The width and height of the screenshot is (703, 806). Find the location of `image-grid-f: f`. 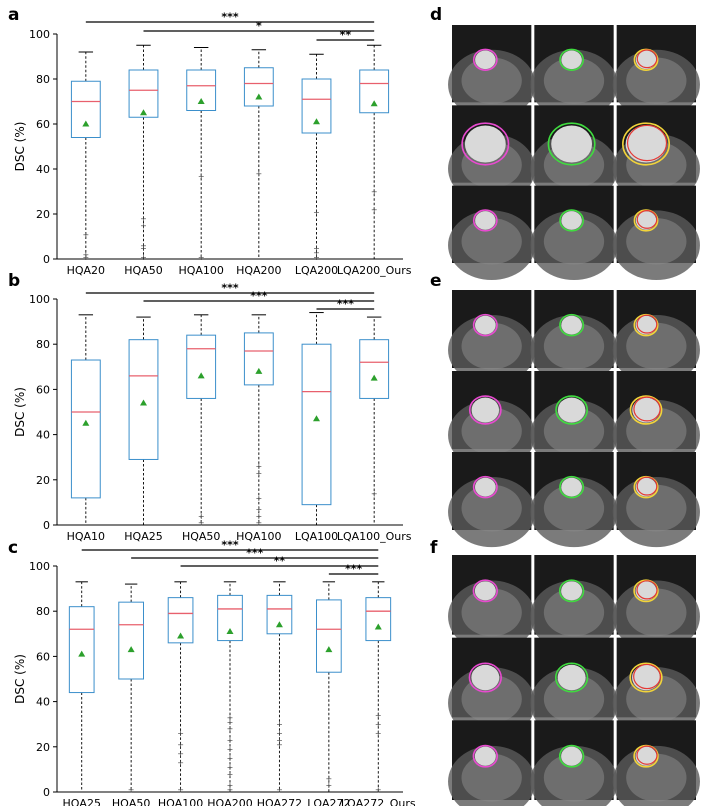

image-grid-f: f is located at coordinates (565, 672).